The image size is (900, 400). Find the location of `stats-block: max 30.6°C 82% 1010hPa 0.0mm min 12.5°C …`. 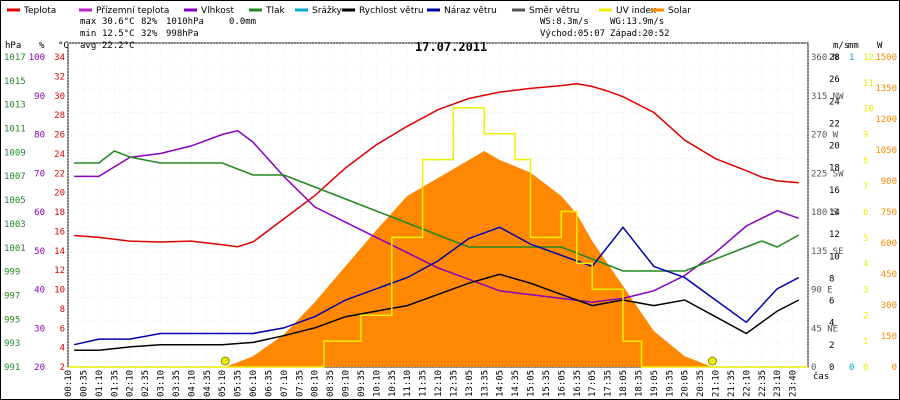

stats-block: max 30.6°C 82% 1010hPa 0.0mm min 12.5°C … is located at coordinates (375, 34).